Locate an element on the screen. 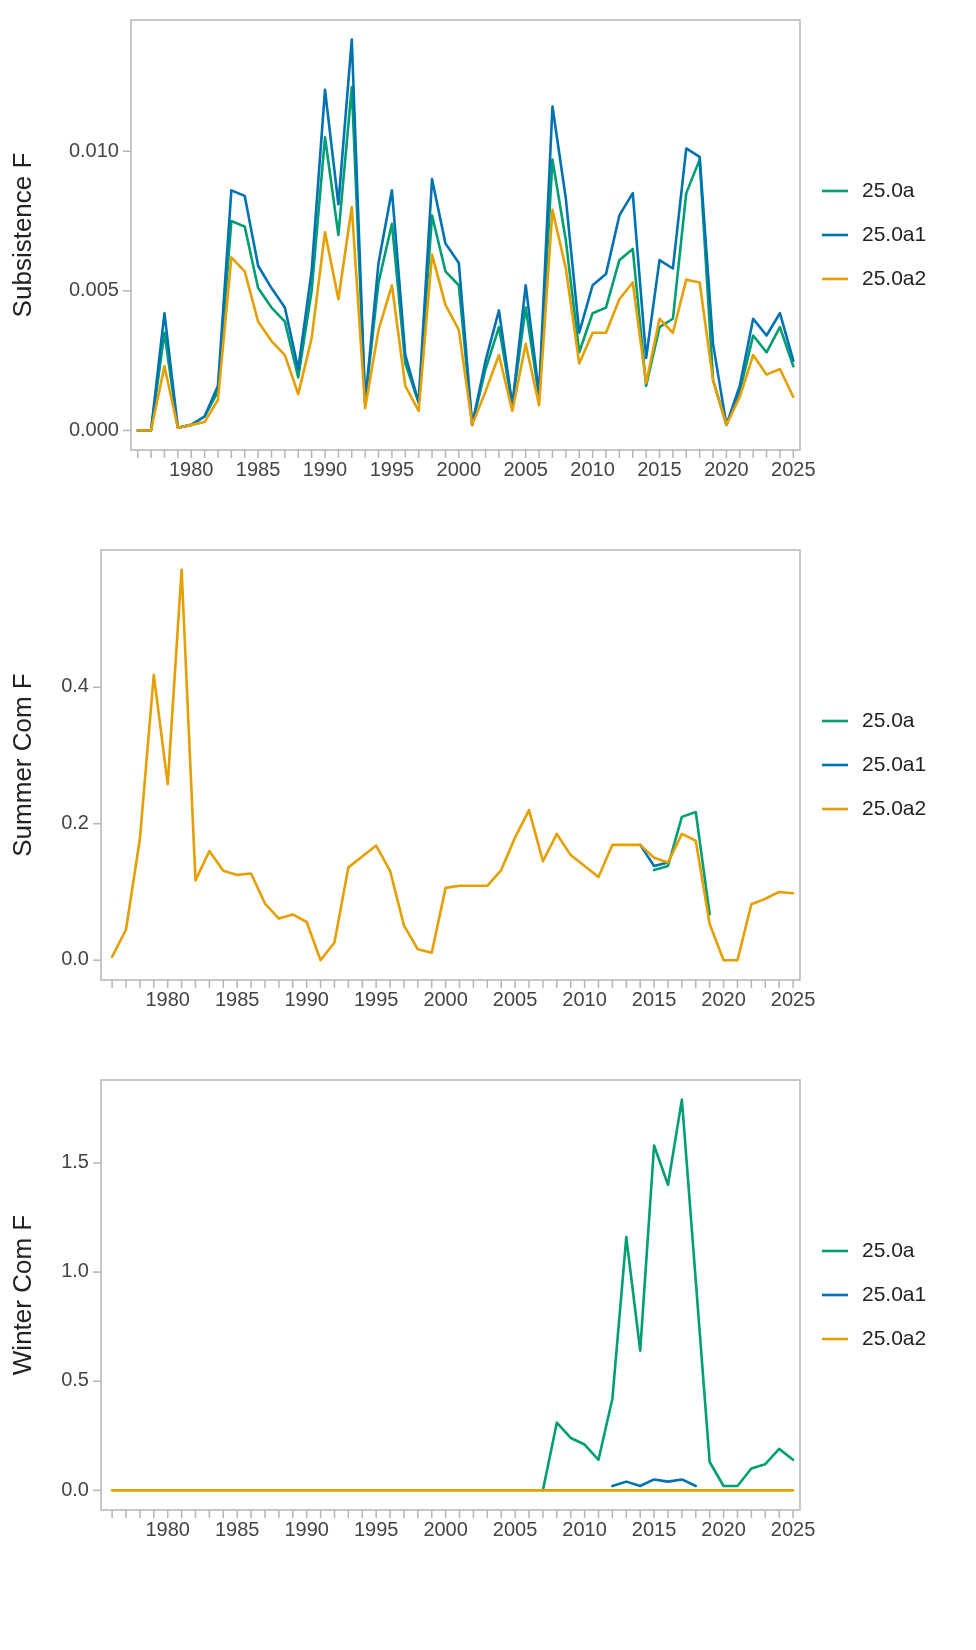 The image size is (976, 1650). y-tick-label: 0.4 is located at coordinates (75, 685).